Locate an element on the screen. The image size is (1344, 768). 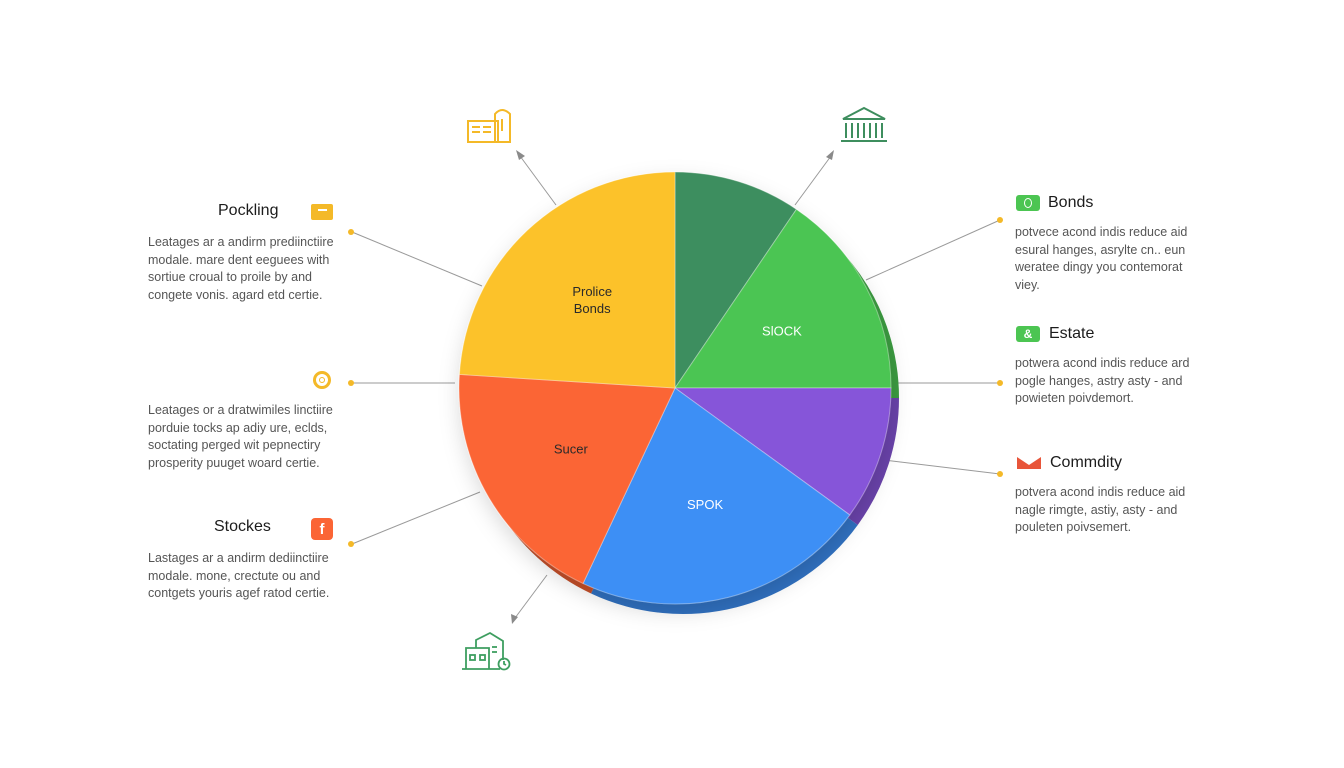
pie-slice-label: Sucer is located at coordinates (571, 449).